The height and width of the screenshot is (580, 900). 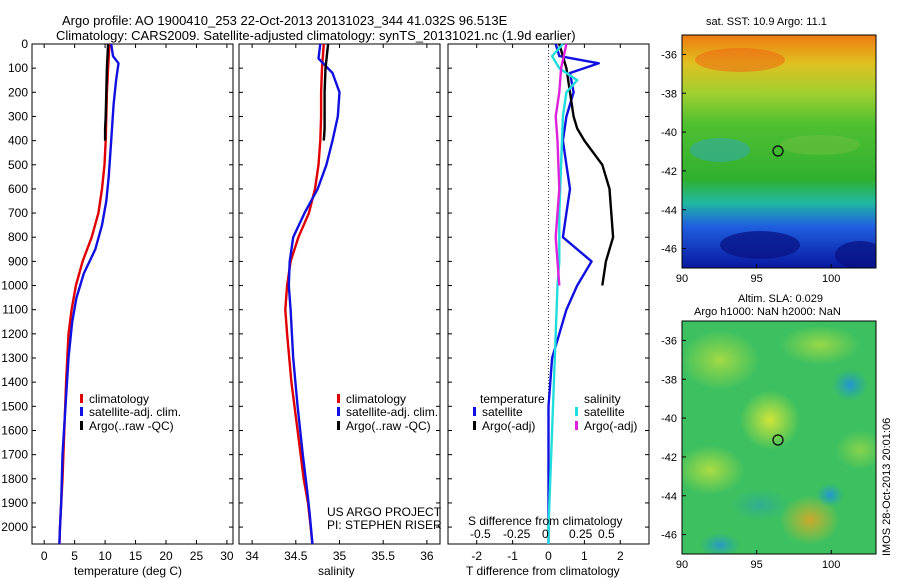 I want to click on legend-climatology: climatology, so click(x=114, y=399).